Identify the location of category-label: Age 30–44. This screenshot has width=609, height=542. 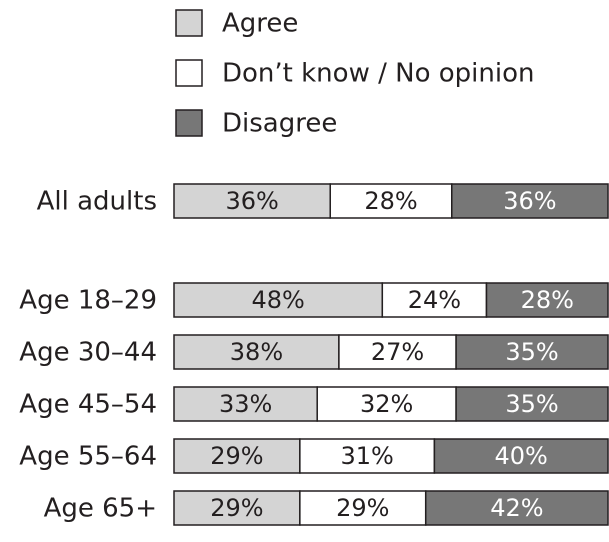
(88, 353).